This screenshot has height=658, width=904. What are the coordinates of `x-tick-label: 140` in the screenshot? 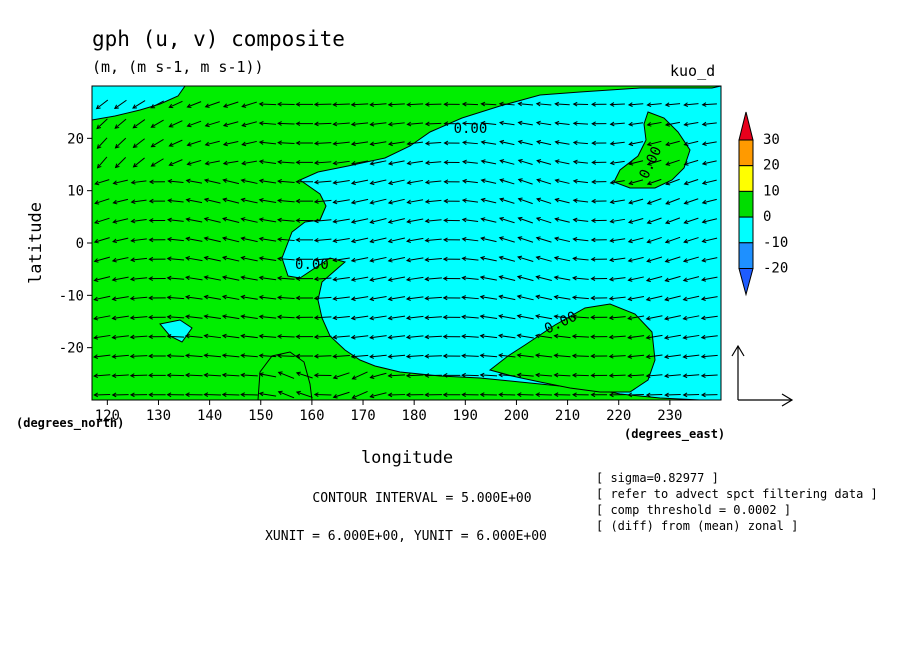 It's located at (209, 416).